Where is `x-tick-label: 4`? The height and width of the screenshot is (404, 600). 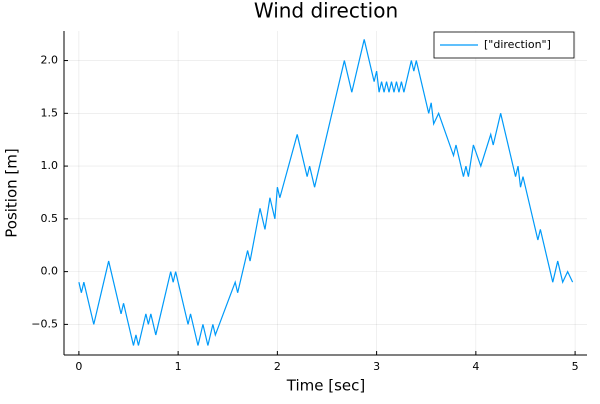 x-tick-label: 4 is located at coordinates (475, 366).